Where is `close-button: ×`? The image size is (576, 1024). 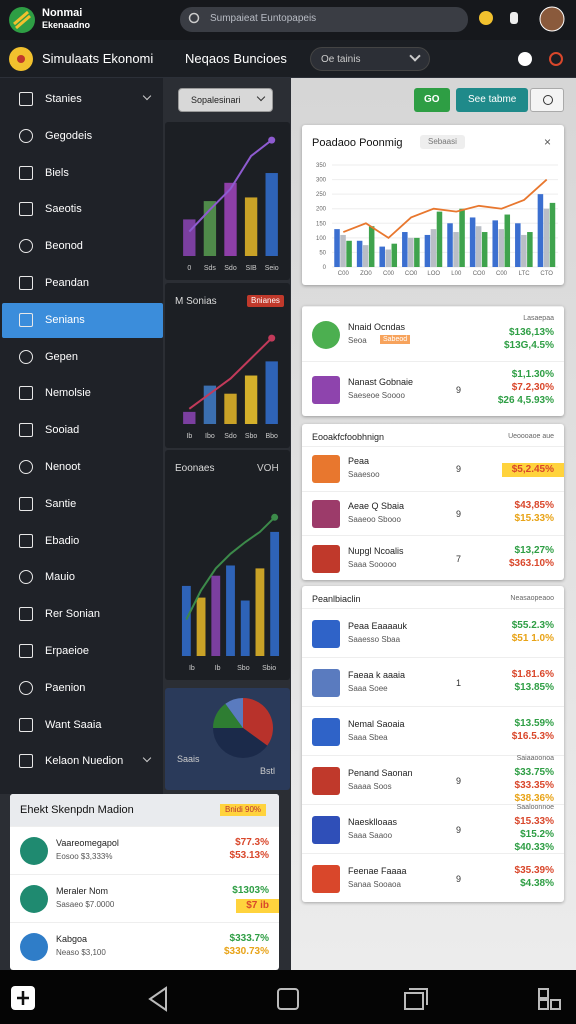
close-button: × is located at coordinates (548, 142).